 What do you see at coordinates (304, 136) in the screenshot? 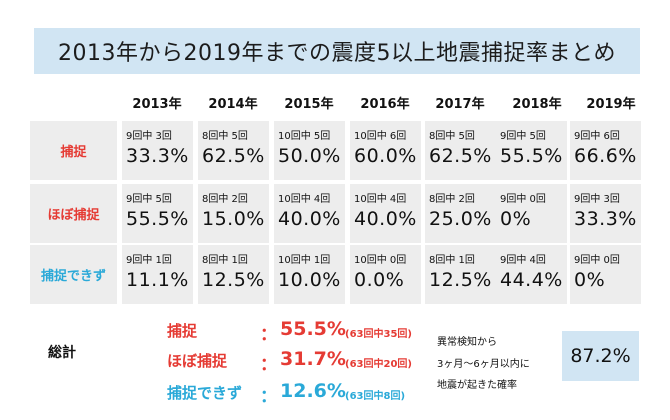
I see `cell-fraction: 10回中 5回` at bounding box center [304, 136].